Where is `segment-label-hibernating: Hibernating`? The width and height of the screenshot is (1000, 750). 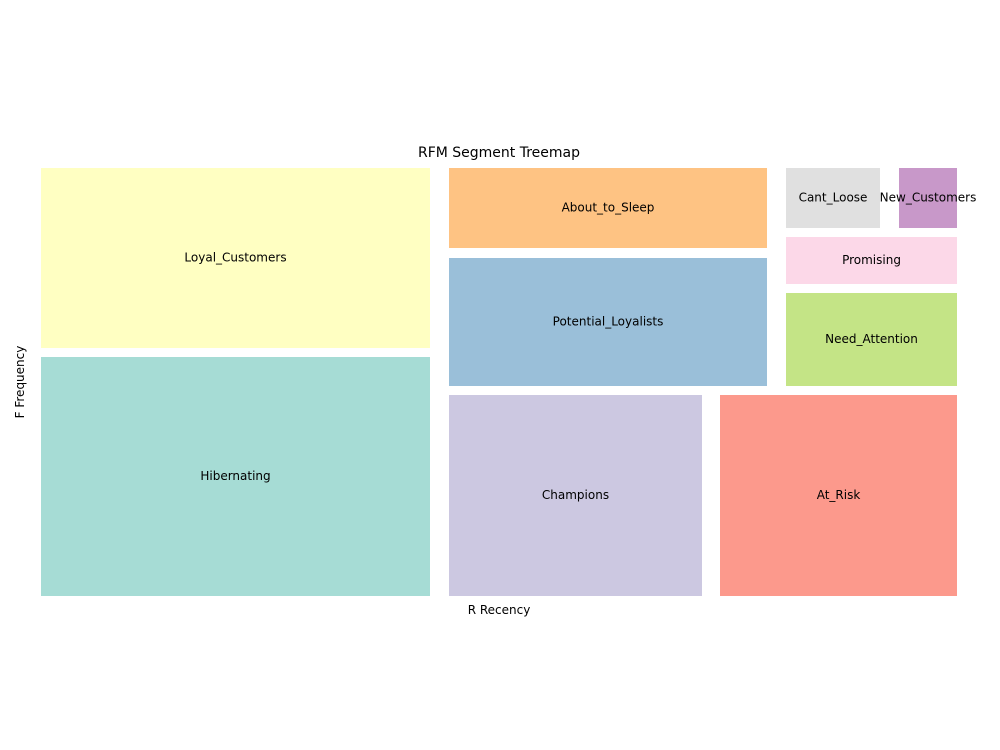 segment-label-hibernating: Hibernating is located at coordinates (235, 476).